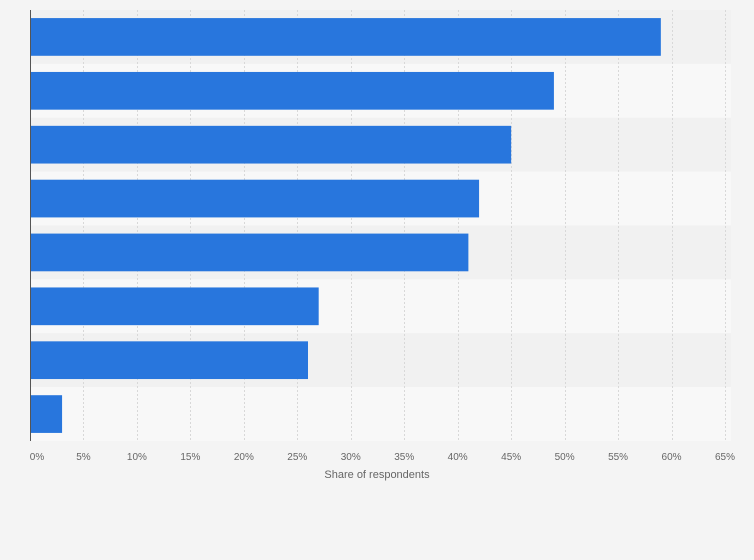 This screenshot has height=560, width=754. What do you see at coordinates (377, 475) in the screenshot?
I see `x-axis-label: Share of respondents` at bounding box center [377, 475].